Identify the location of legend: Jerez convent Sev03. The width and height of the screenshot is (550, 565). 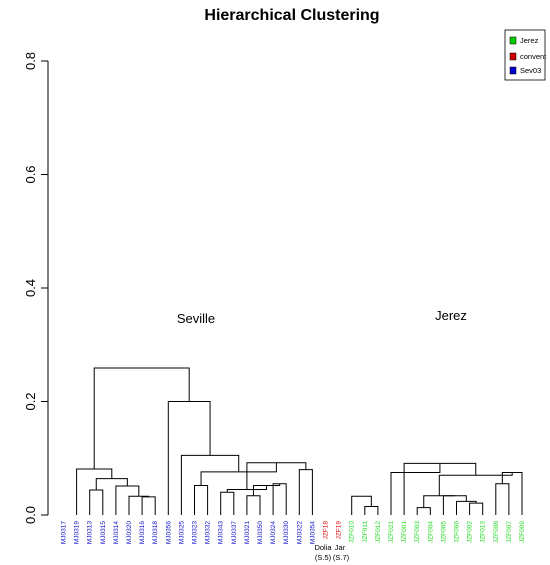
(525, 55).